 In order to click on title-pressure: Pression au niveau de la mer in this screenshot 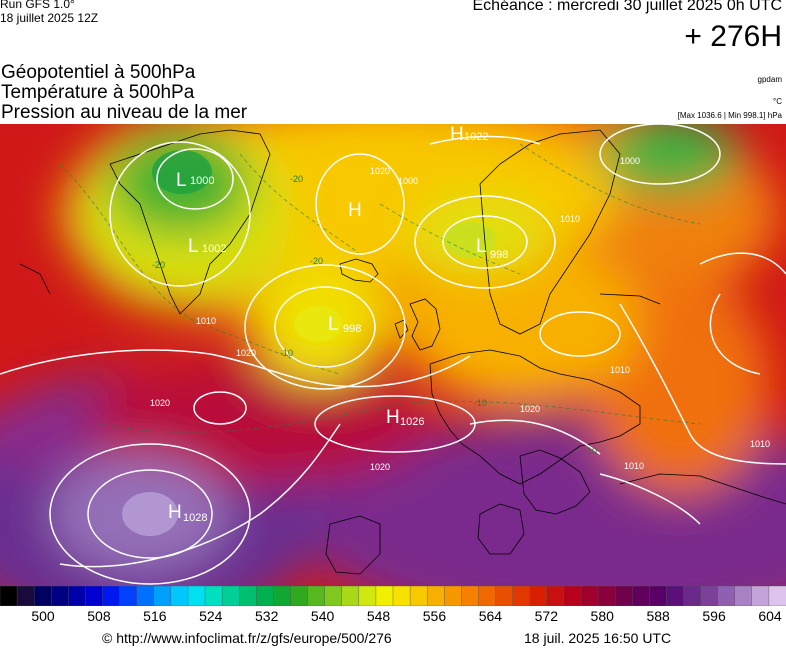, I will do `click(124, 112)`.